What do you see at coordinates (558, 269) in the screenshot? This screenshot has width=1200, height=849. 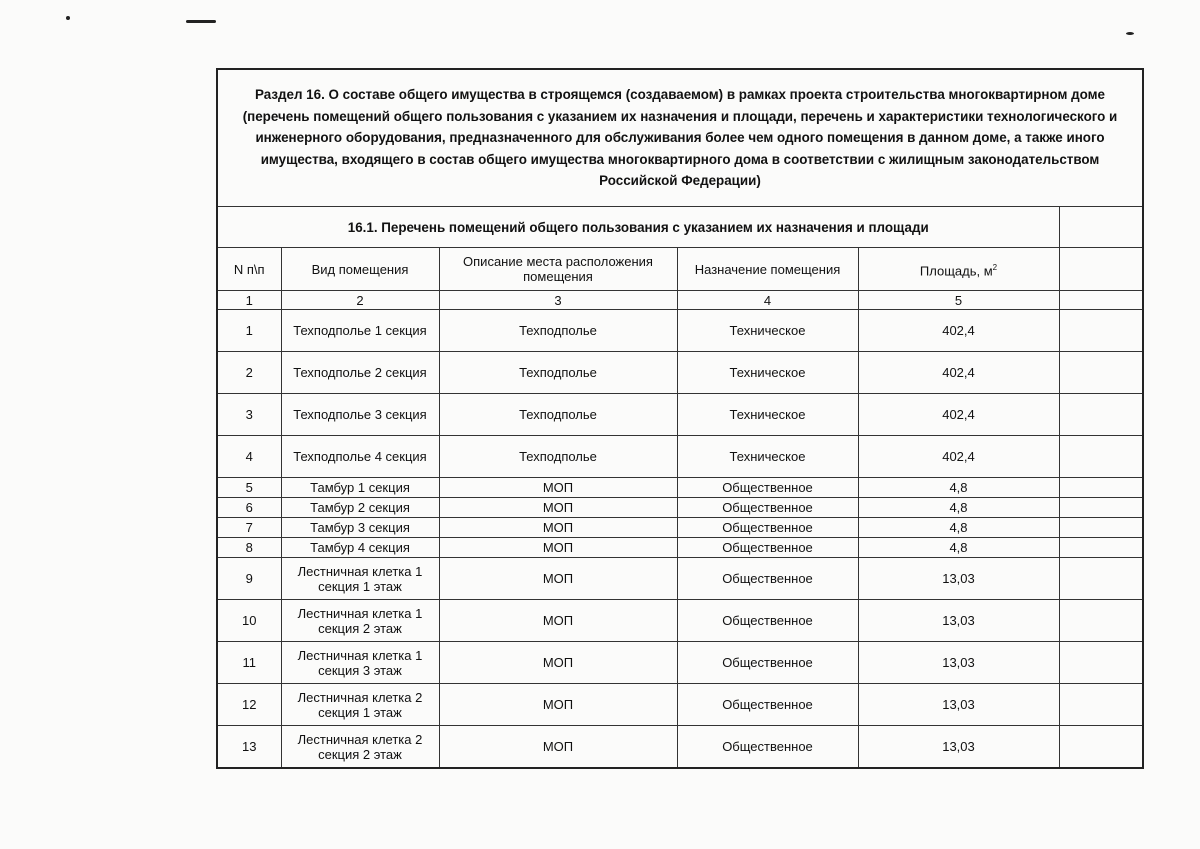 I see `col-header-location: Описание места расположения помещения` at bounding box center [558, 269].